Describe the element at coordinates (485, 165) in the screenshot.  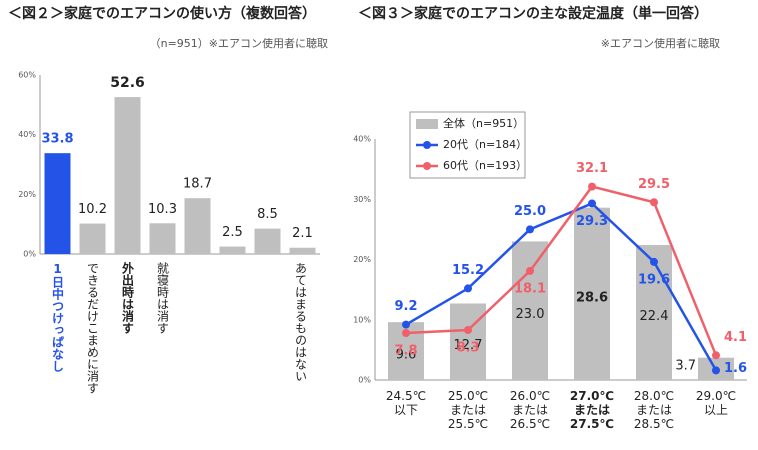
I see `legend-label: 60代（n=193）` at that location.